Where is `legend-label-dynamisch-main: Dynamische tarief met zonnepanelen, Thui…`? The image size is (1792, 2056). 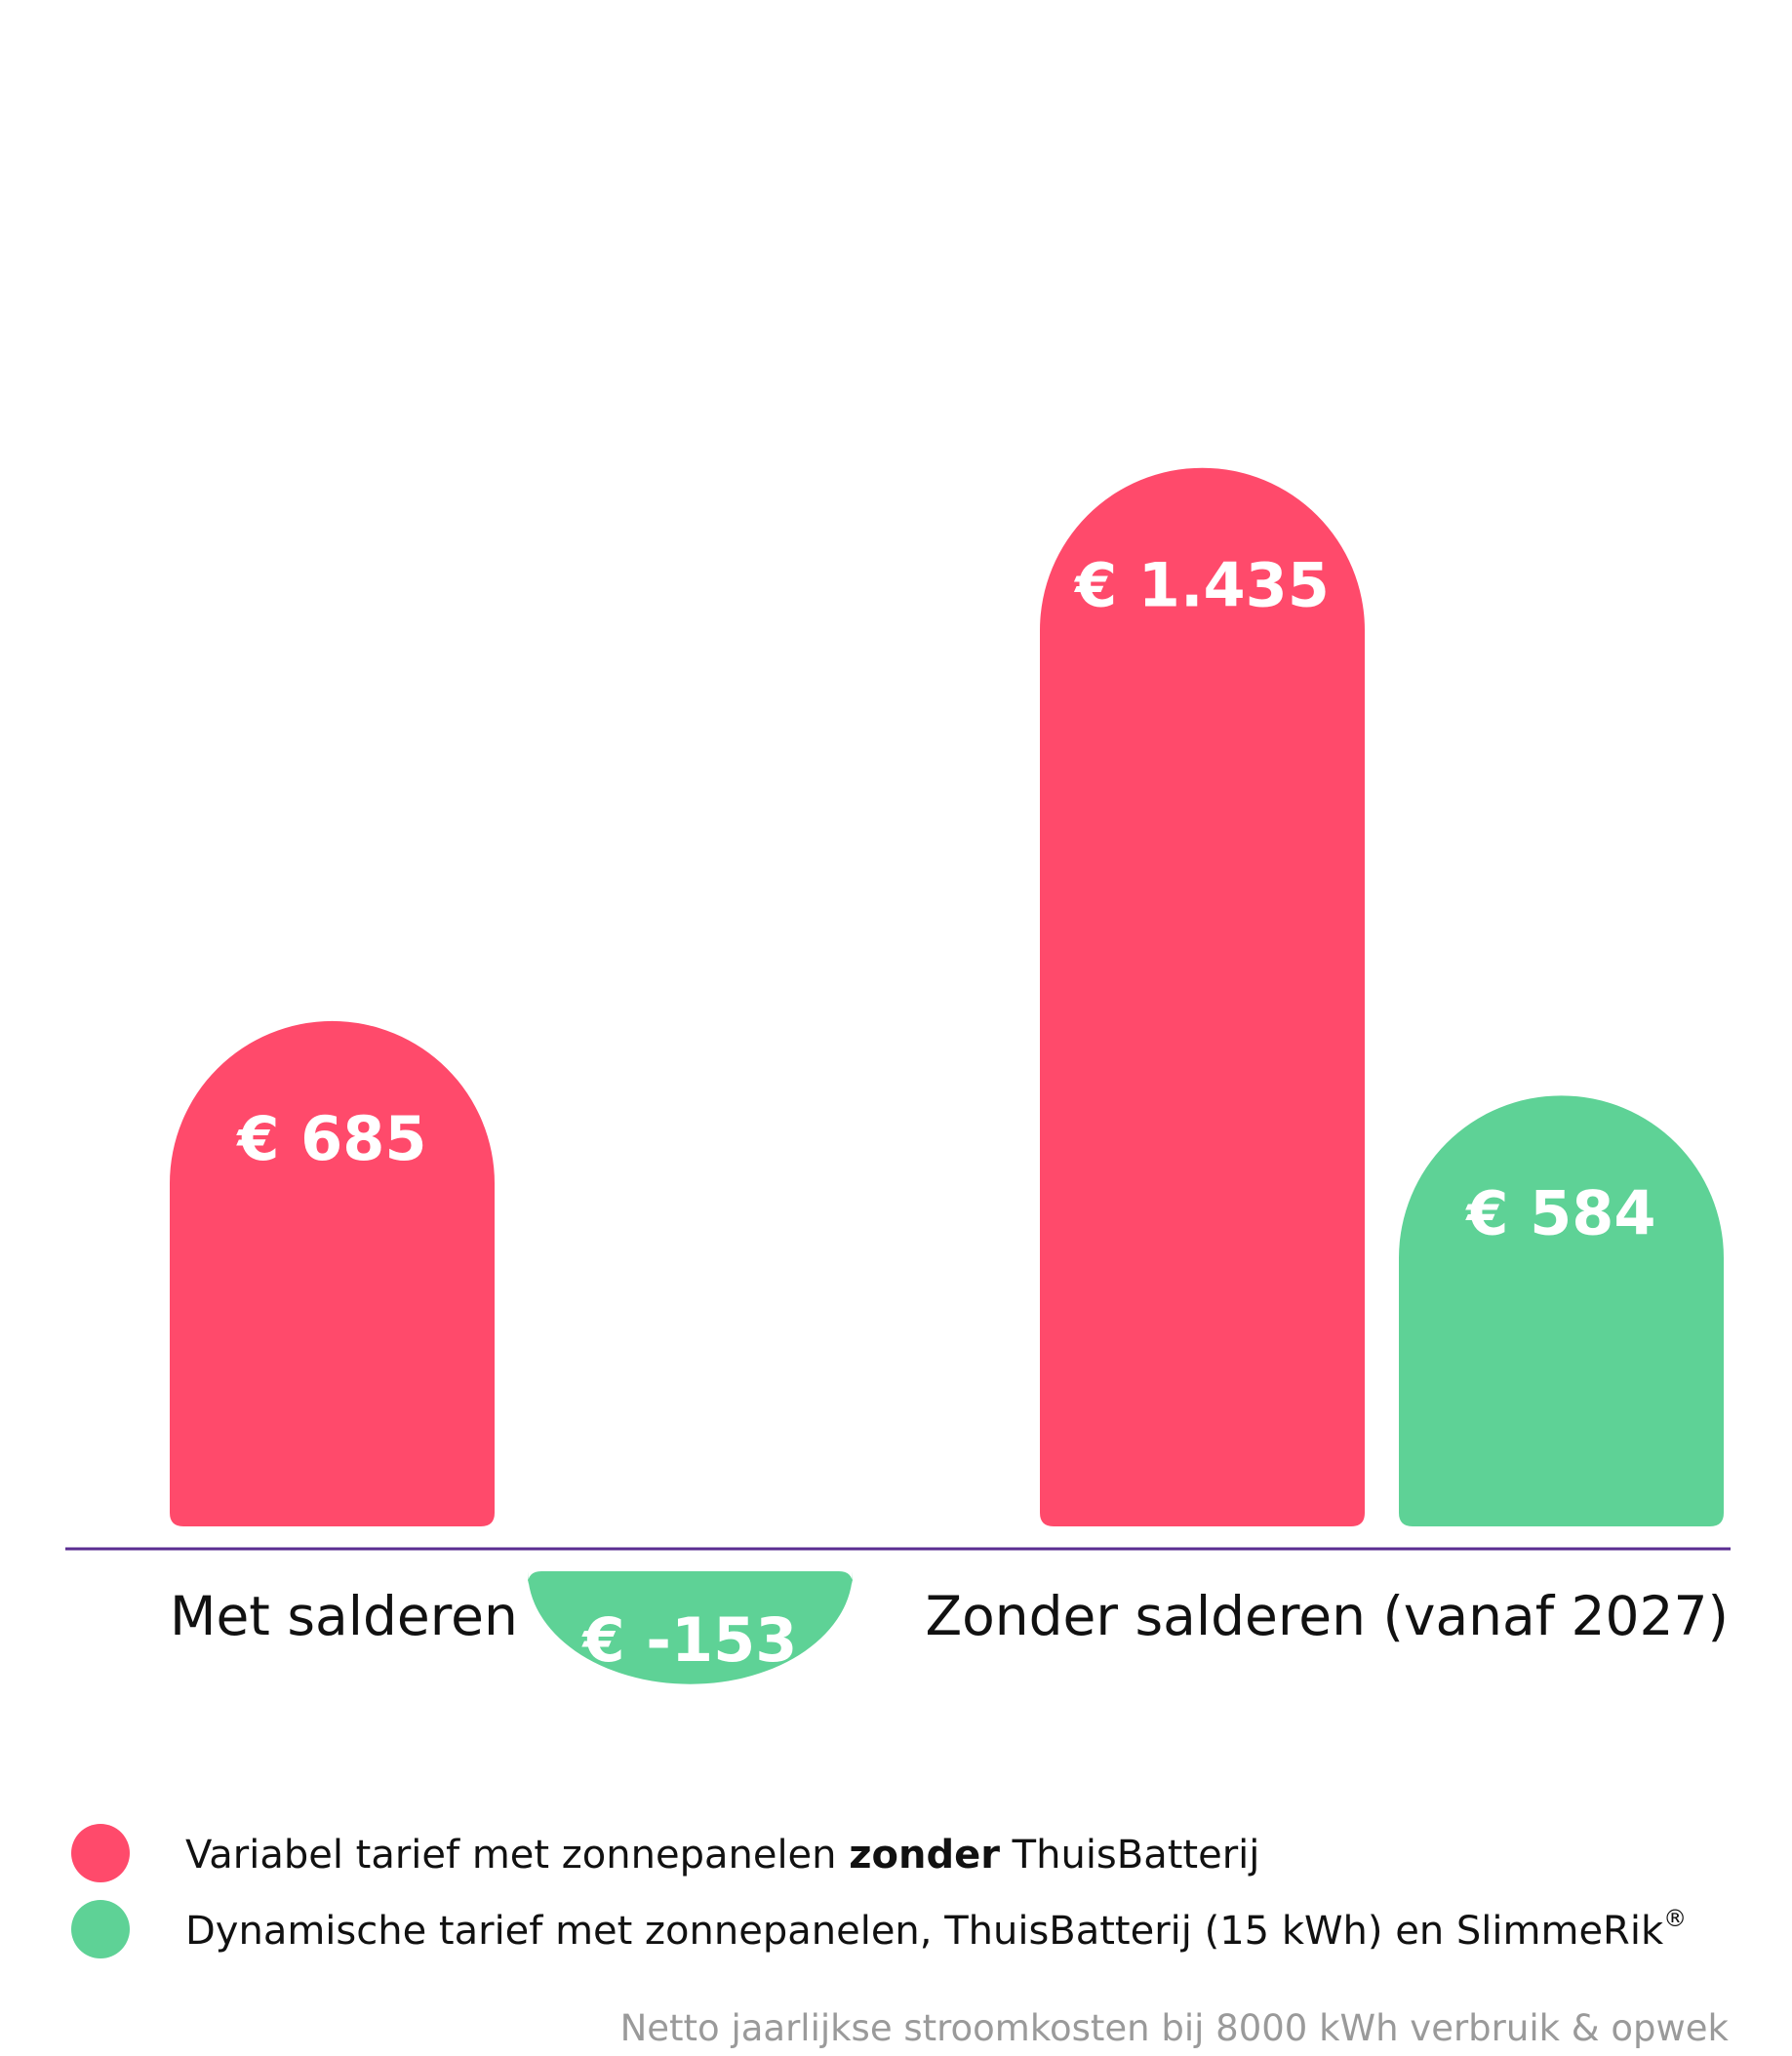 legend-label-dynamisch-main: Dynamische tarief met zonnepanelen, Thui… is located at coordinates (924, 1931).